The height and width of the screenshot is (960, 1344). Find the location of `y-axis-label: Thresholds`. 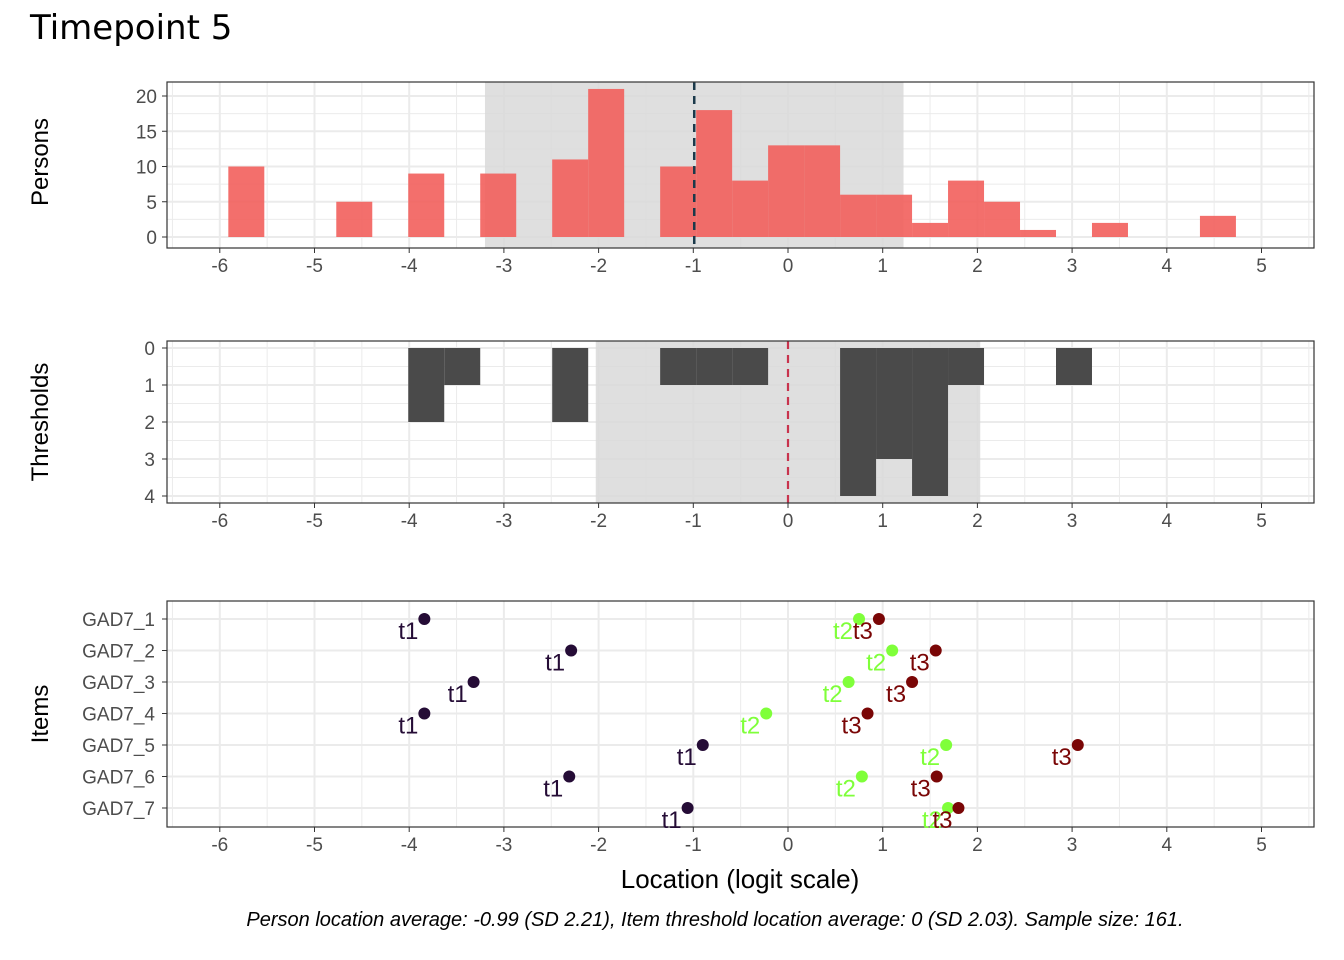

y-axis-label: Thresholds is located at coordinates (40, 422).